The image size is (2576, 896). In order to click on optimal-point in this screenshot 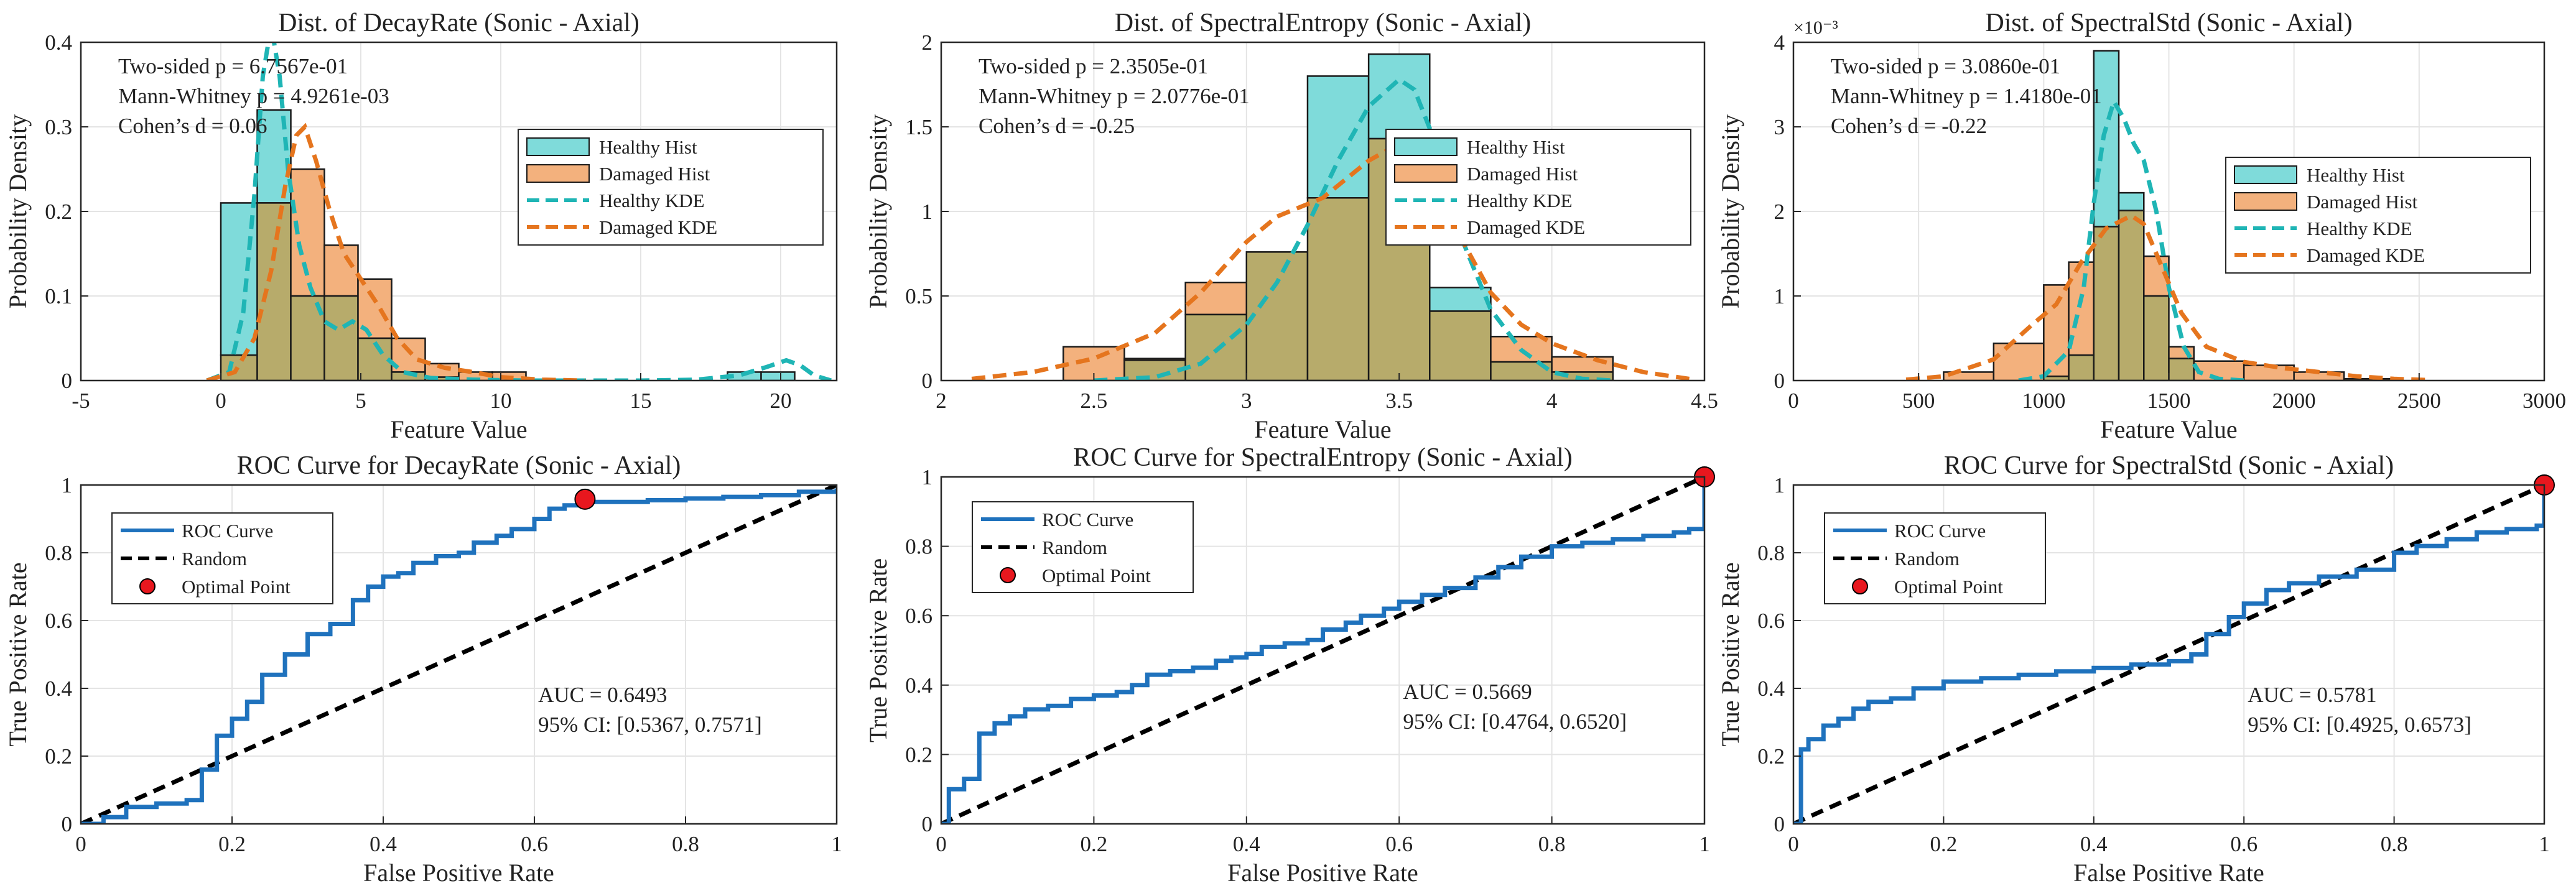, I will do `click(585, 499)`.